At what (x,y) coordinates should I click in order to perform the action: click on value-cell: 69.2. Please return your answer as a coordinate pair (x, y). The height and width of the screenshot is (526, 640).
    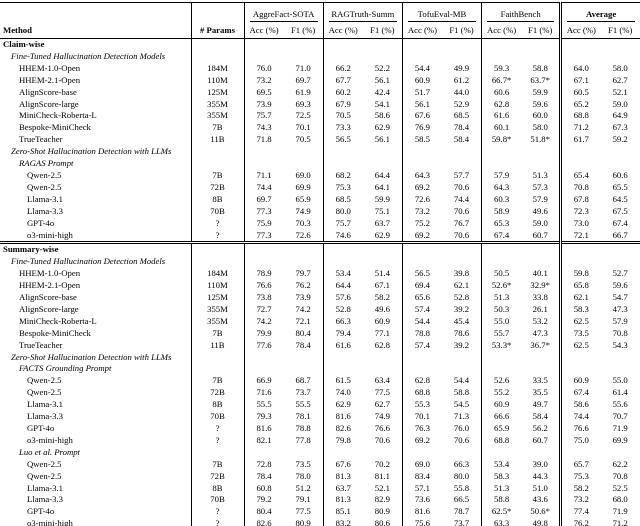
    Looking at the image, I should click on (421, 187).